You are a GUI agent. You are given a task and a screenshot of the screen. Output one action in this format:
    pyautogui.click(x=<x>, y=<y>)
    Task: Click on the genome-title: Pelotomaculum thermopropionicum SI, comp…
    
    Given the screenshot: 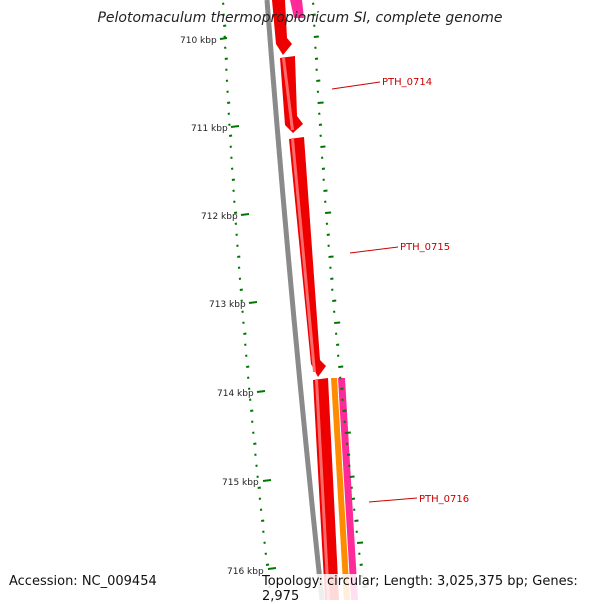 What is the action you would take?
    pyautogui.click(x=300, y=18)
    